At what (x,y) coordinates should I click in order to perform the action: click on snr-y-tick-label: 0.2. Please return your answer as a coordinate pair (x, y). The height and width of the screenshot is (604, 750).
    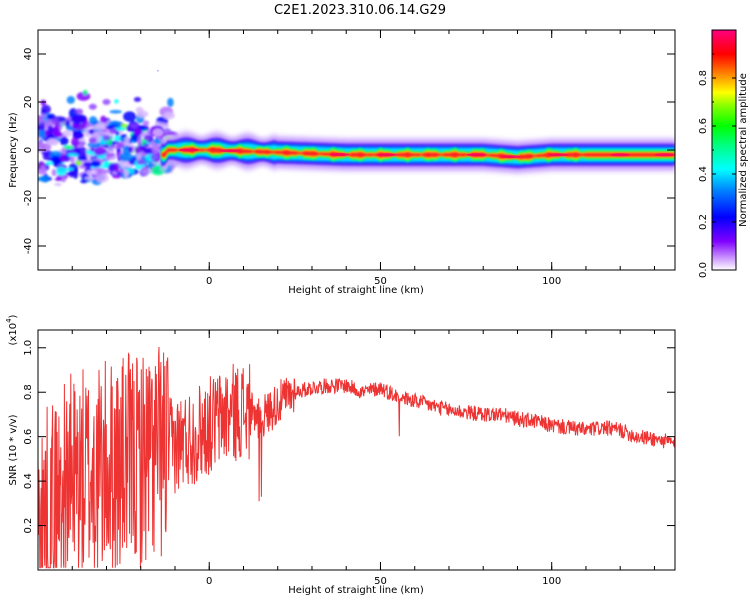
    Looking at the image, I should click on (28, 526).